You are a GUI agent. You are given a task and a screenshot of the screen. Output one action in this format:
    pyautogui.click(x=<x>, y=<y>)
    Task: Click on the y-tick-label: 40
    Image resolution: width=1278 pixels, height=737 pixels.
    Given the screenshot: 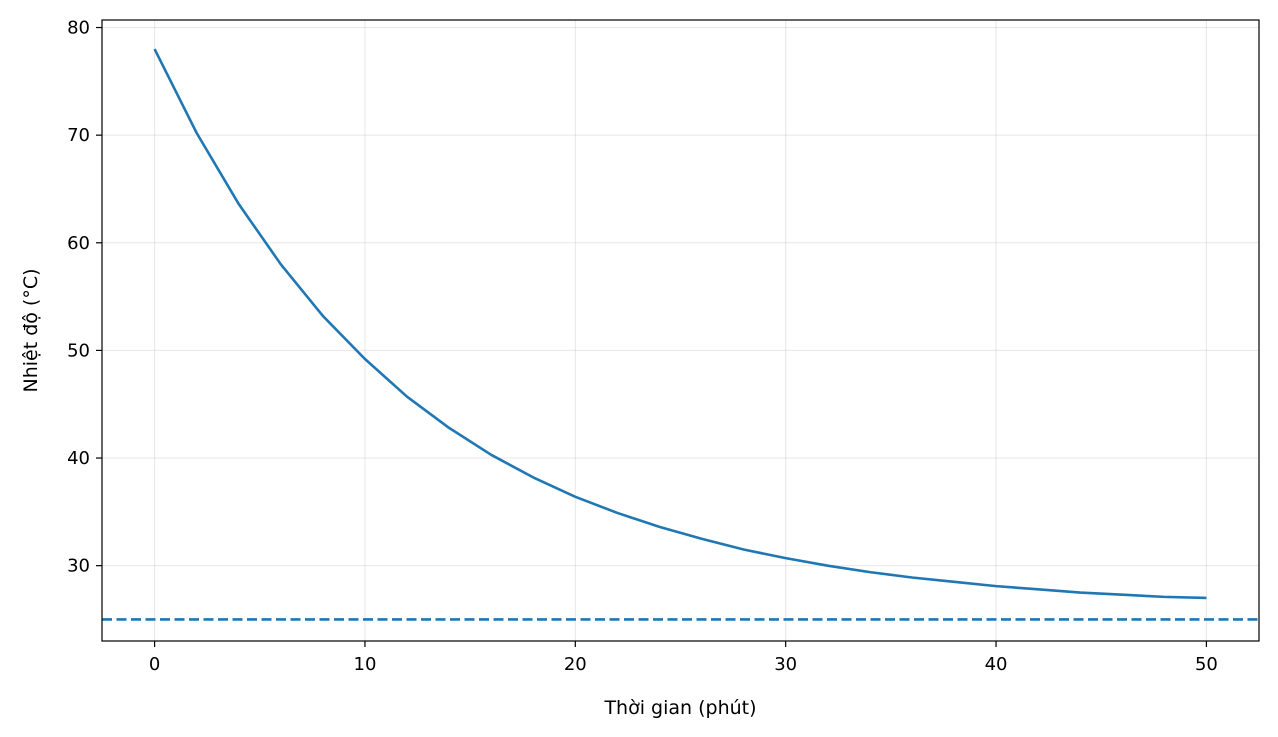 What is the action you would take?
    pyautogui.click(x=78, y=458)
    